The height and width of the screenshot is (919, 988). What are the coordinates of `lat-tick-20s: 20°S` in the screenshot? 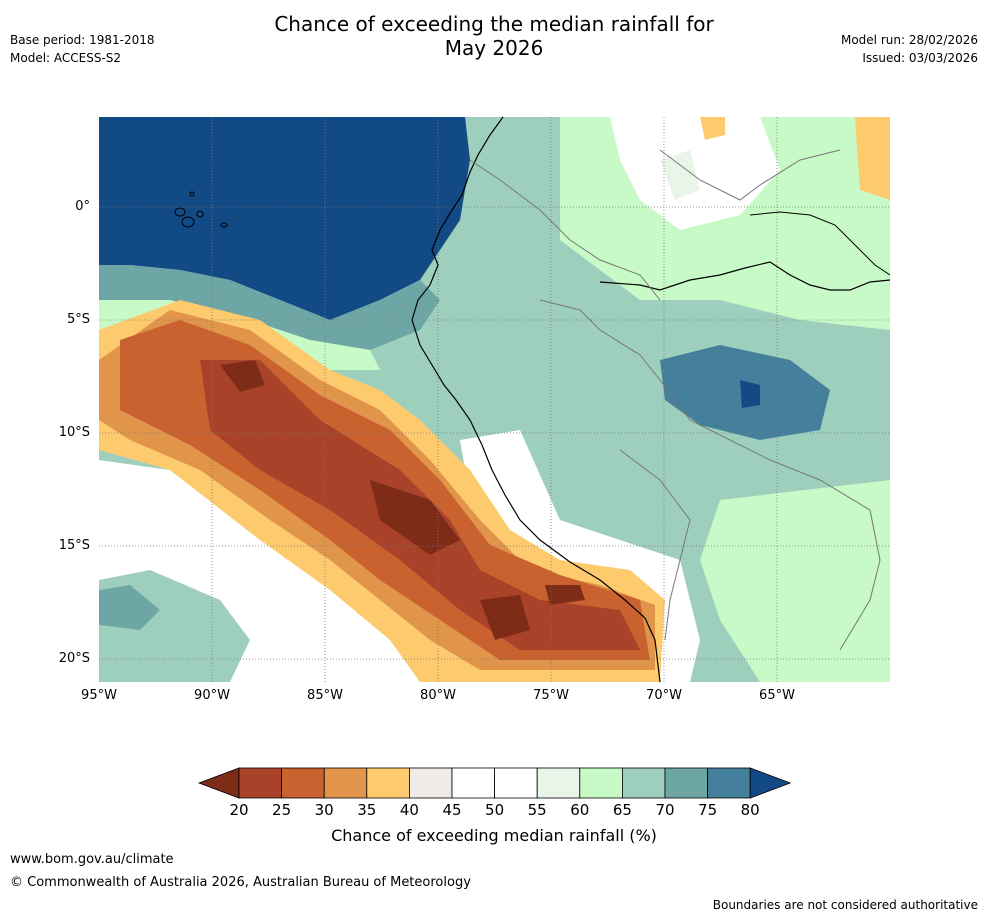 It's located at (74, 658).